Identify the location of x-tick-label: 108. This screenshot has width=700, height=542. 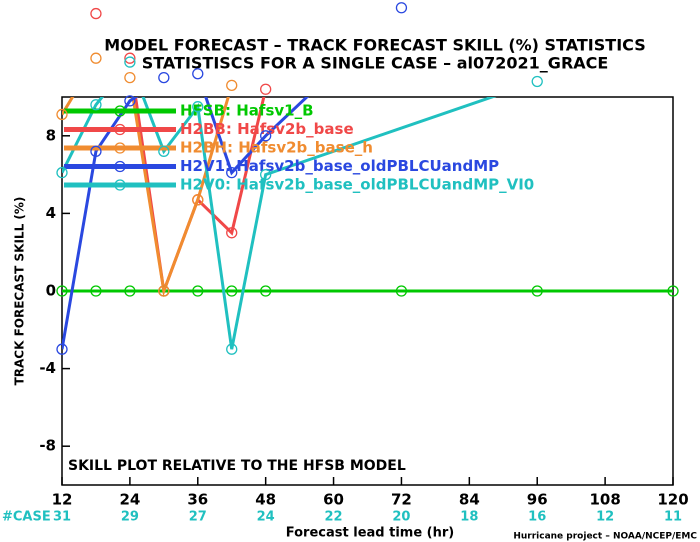
(604, 500).